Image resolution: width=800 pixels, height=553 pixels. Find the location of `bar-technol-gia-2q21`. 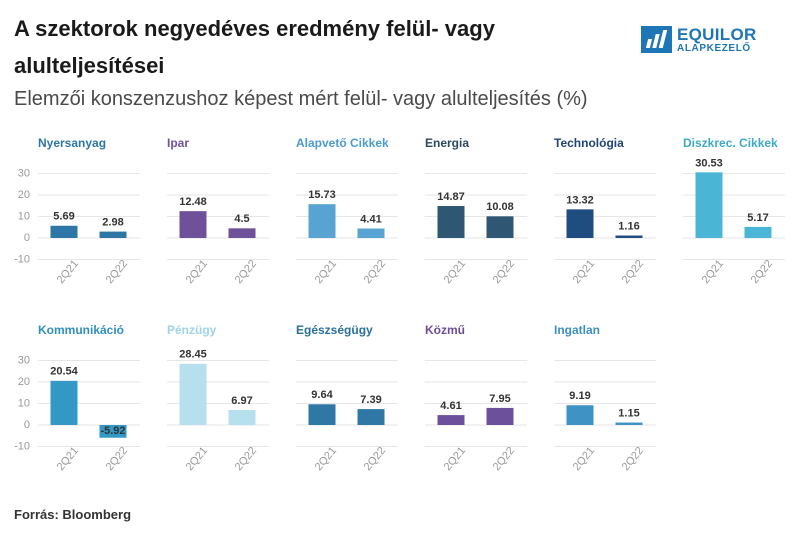

bar-technol-gia-2q21 is located at coordinates (580, 223).